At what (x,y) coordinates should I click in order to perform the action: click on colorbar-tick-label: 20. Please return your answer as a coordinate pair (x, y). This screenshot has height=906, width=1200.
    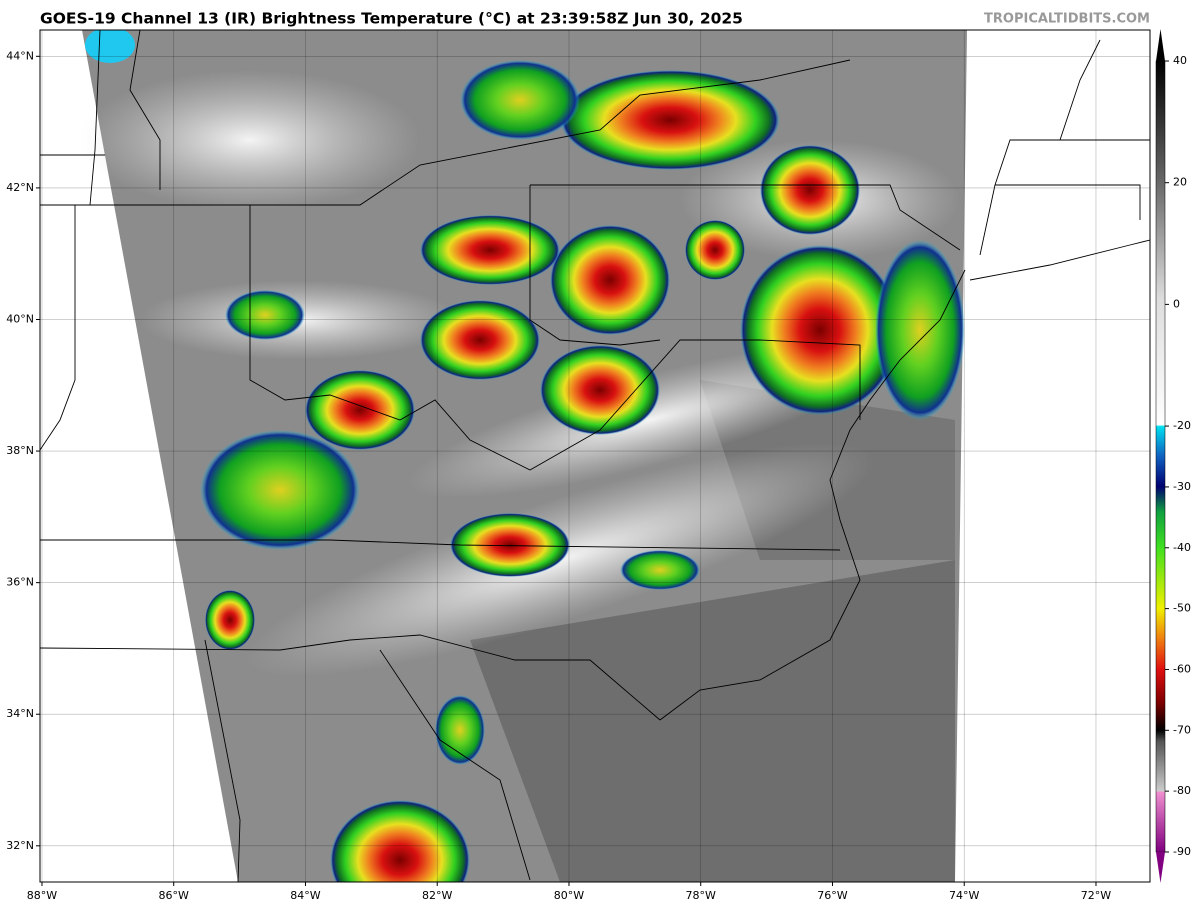
    Looking at the image, I should click on (1180, 182).